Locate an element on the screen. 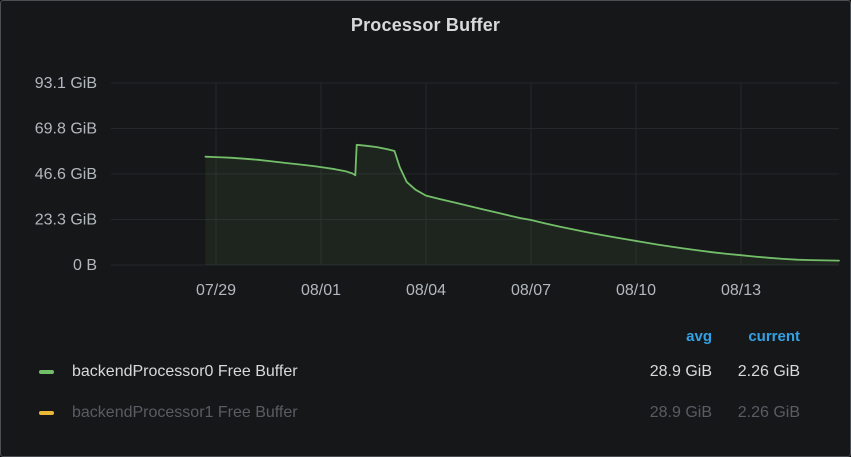 This screenshot has width=851, height=457. y-tick-label: 0 B is located at coordinates (85, 265).